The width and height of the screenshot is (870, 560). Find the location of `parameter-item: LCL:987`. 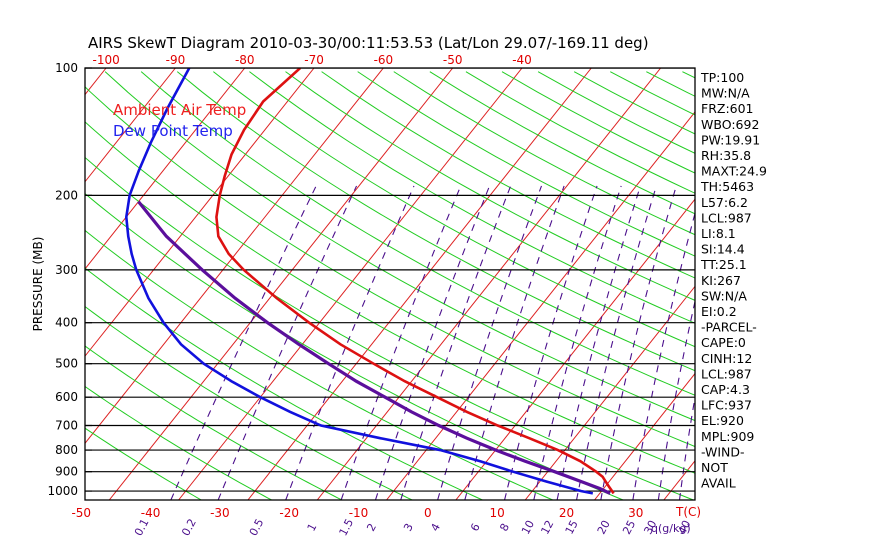

parameter-item: LCL:987 is located at coordinates (726, 217).